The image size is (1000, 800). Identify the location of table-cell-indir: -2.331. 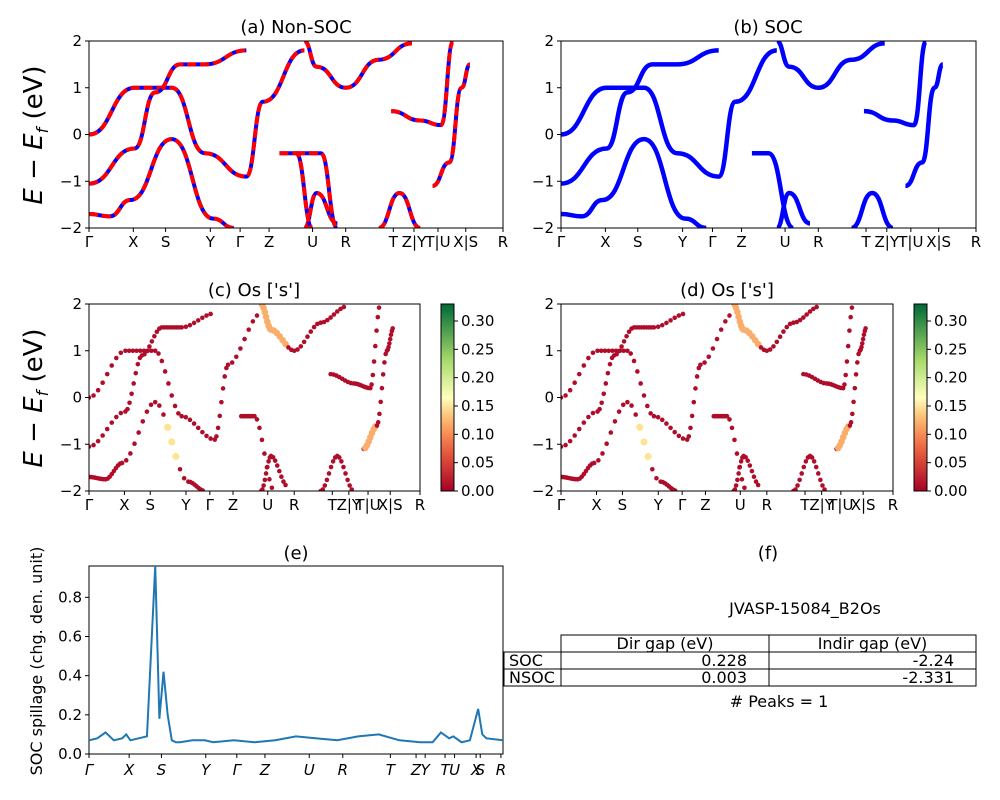
(928, 677).